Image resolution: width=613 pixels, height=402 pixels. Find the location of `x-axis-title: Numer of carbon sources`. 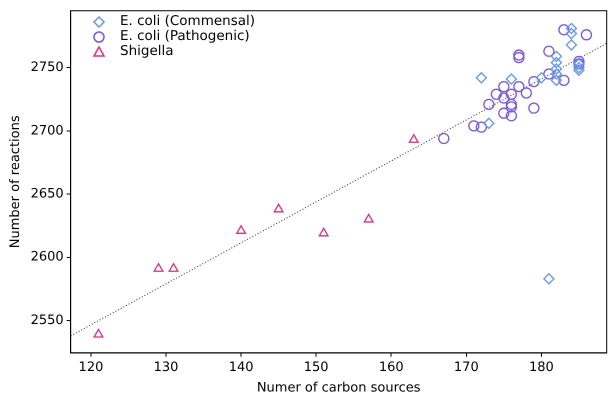

x-axis-title: Numer of carbon sources is located at coordinates (338, 388).